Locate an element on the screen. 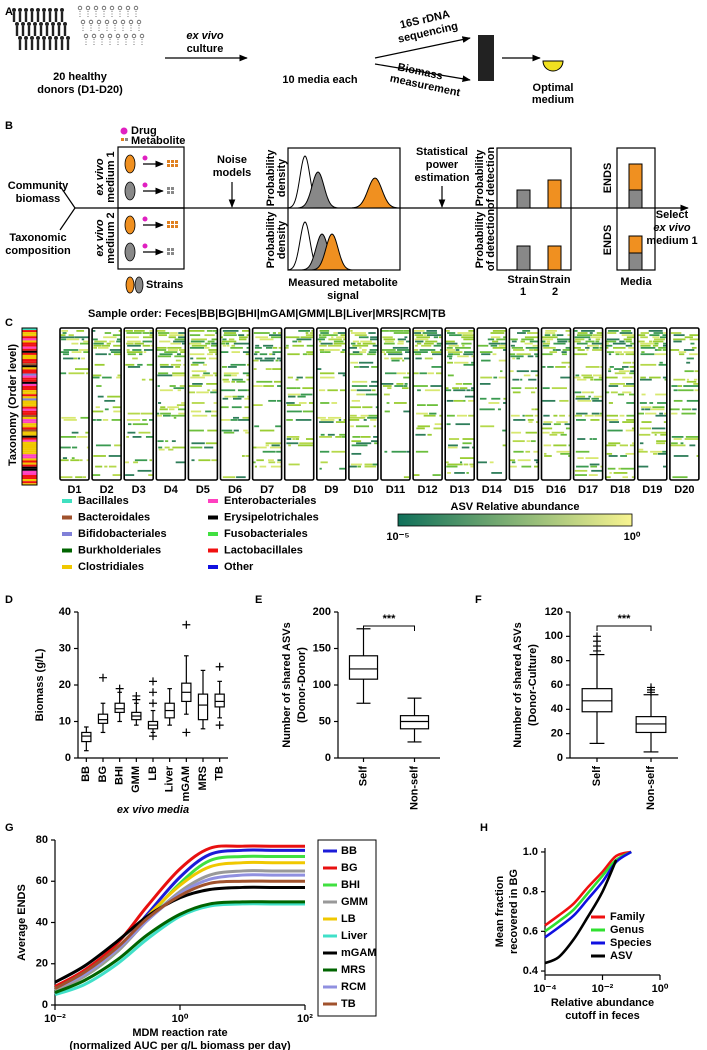  donor-label: D10 is located at coordinates (363, 490).